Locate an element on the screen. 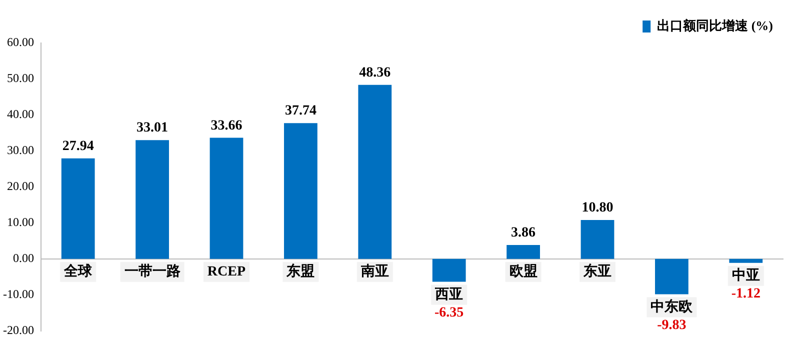 The height and width of the screenshot is (341, 793). y-tick-label: 0.00 is located at coordinates (23, 258).